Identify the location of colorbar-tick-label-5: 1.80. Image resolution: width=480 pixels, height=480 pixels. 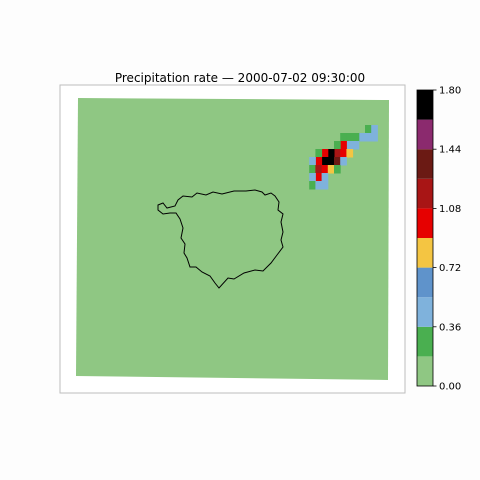
(450, 91).